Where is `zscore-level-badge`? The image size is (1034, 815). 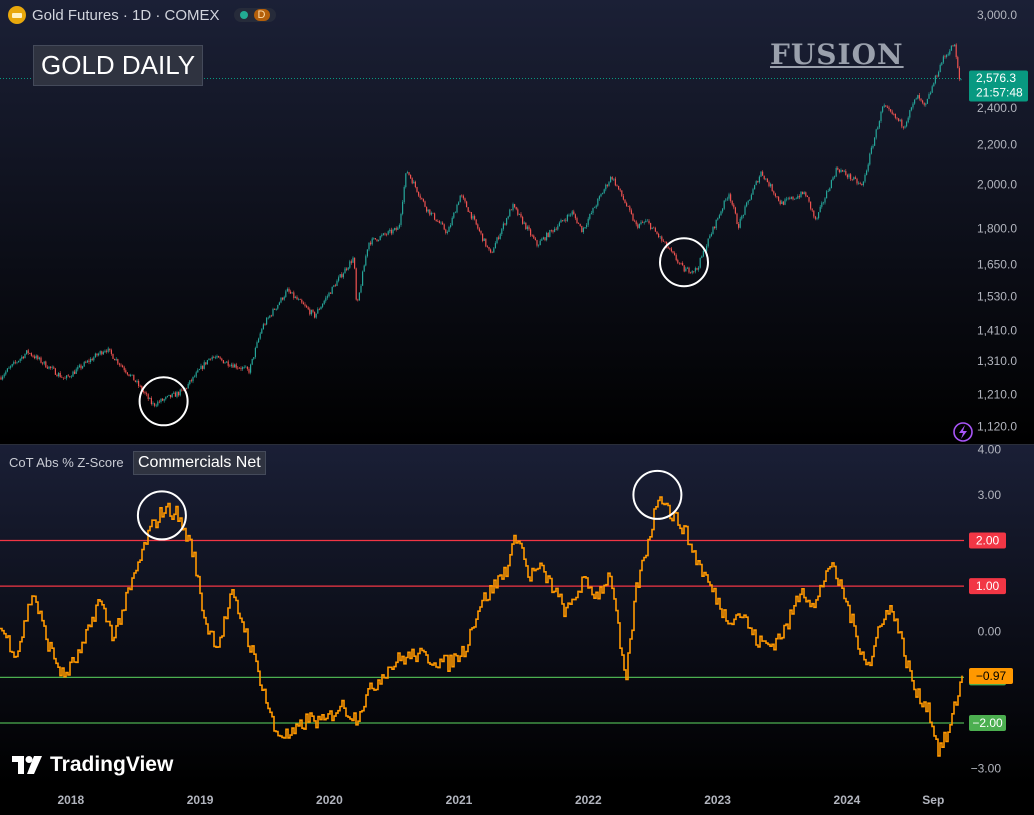 zscore-level-badge is located at coordinates (987, 586).